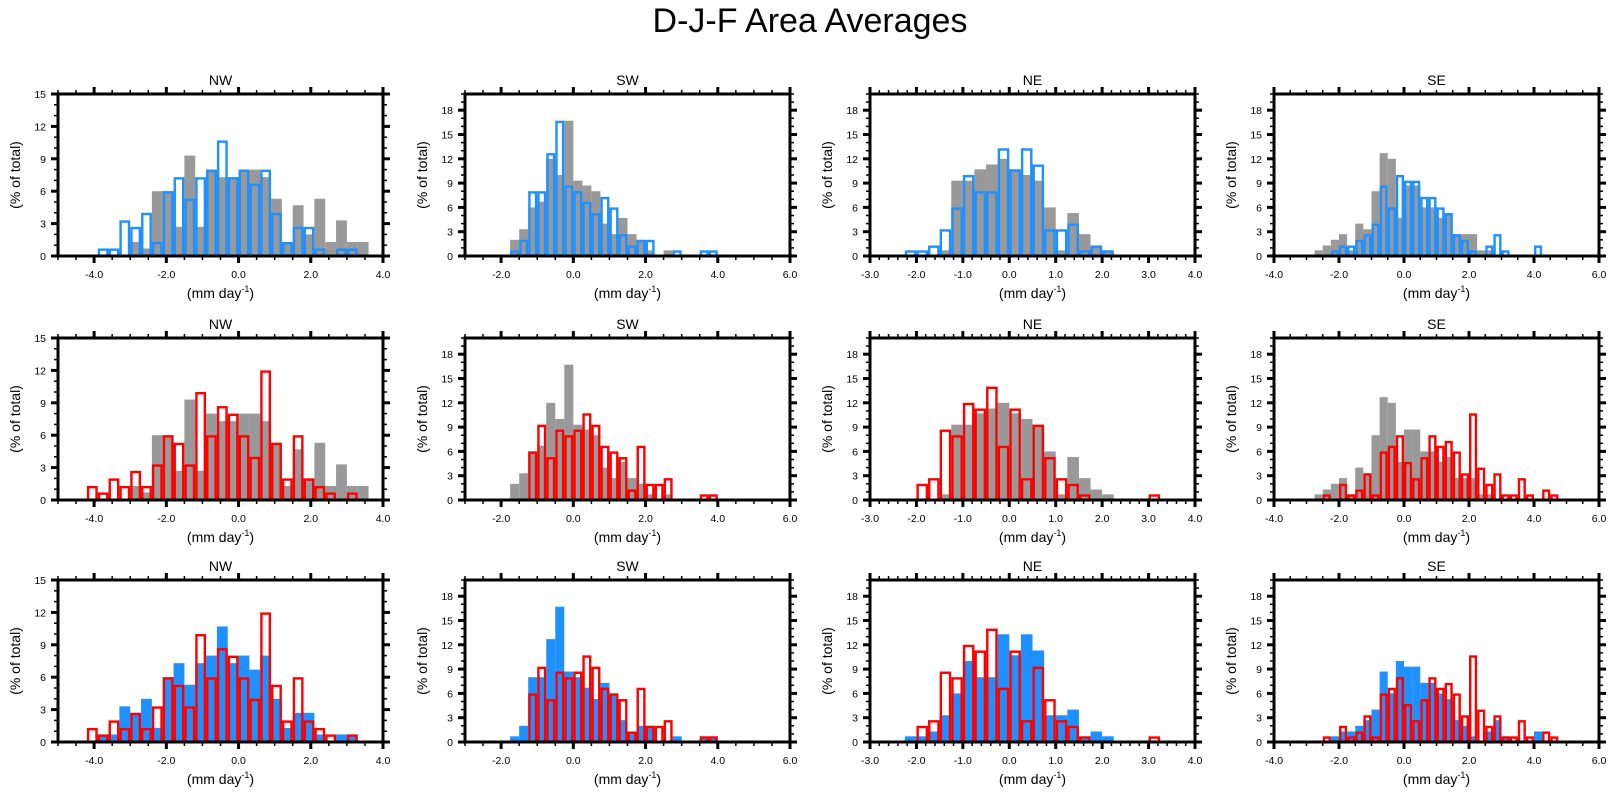 The image size is (1620, 801). What do you see at coordinates (870, 275) in the screenshot?
I see `x-tick-label: -3.0` at bounding box center [870, 275].